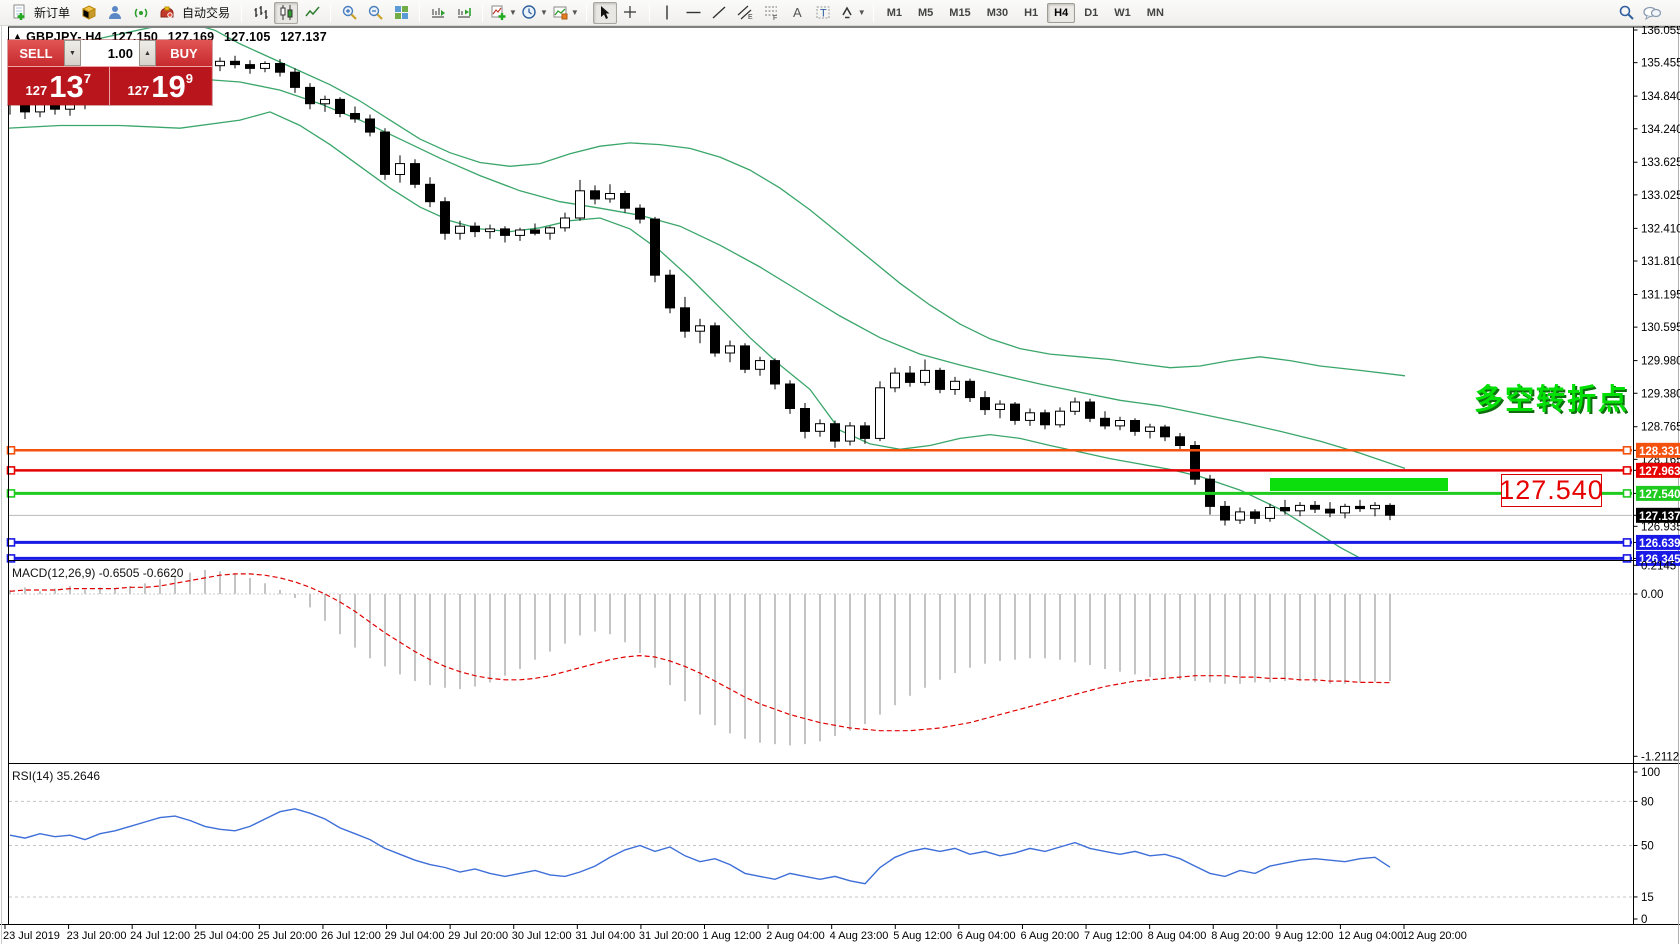 The width and height of the screenshot is (1680, 944). Describe the element at coordinates (1240, 936) in the screenshot. I see `time-axis-label: 8 Aug 20:00` at that location.